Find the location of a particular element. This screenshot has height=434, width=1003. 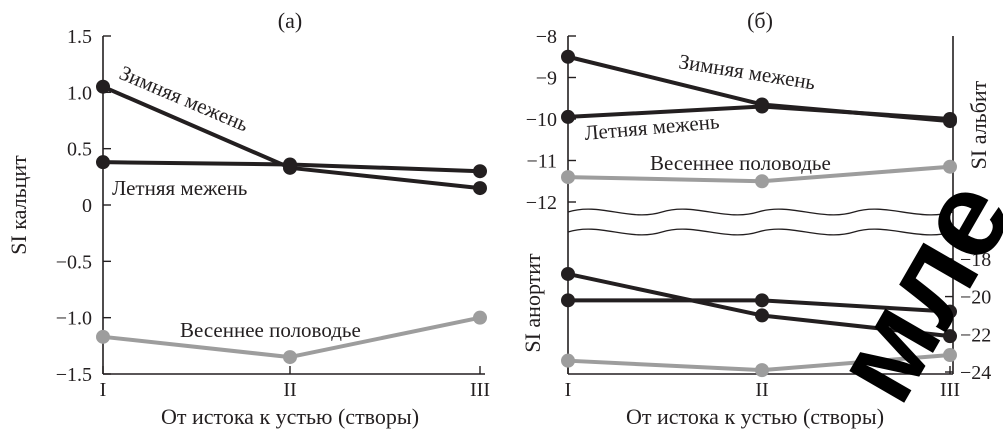

panel-b-label: (б) is located at coordinates (760, 20).